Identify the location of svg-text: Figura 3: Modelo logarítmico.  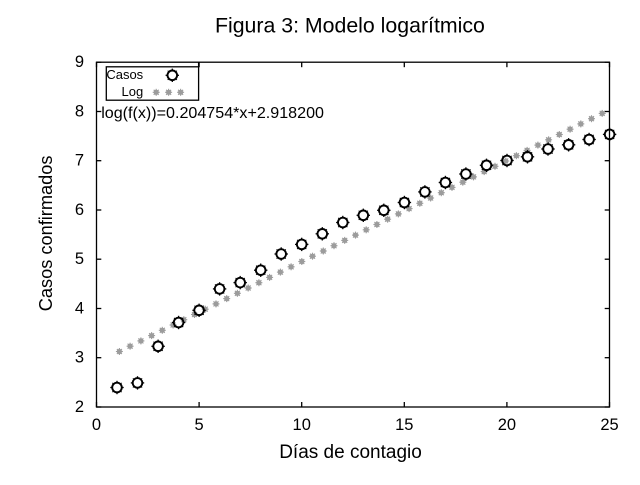
(350, 26).